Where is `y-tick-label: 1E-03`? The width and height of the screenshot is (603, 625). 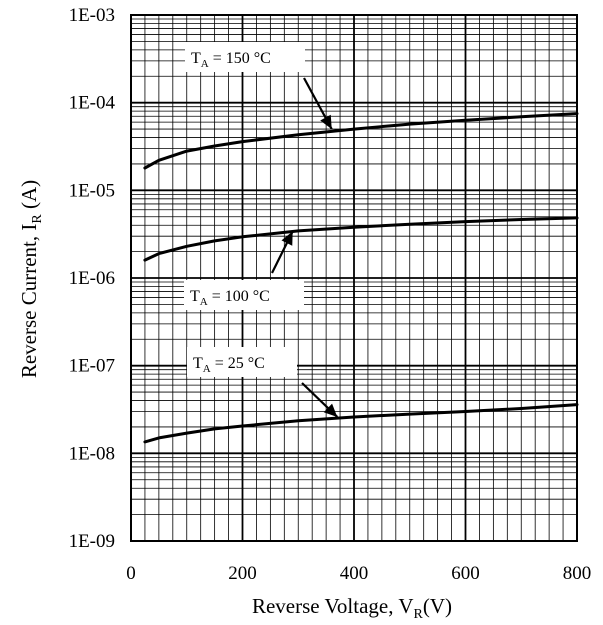 y-tick-label: 1E-03 is located at coordinates (92, 15).